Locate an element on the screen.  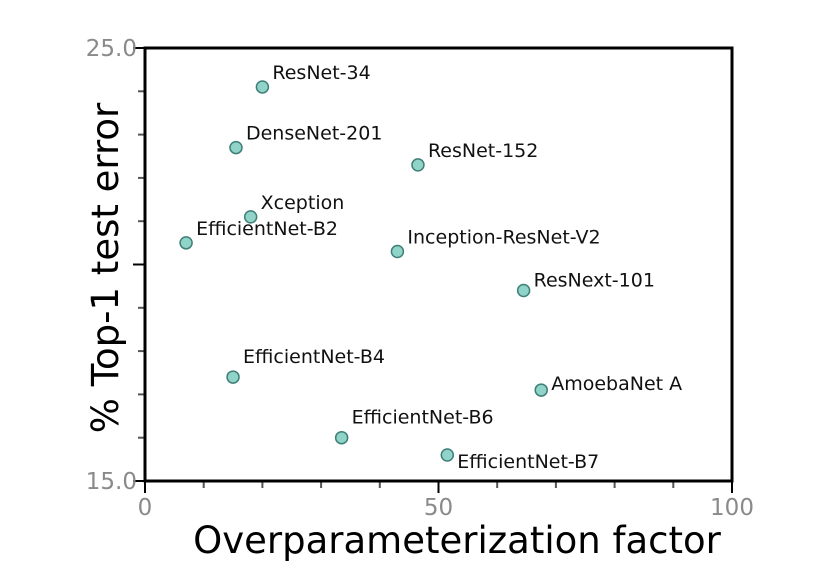
point-label: EfficientNet-B6 is located at coordinates (423, 418).